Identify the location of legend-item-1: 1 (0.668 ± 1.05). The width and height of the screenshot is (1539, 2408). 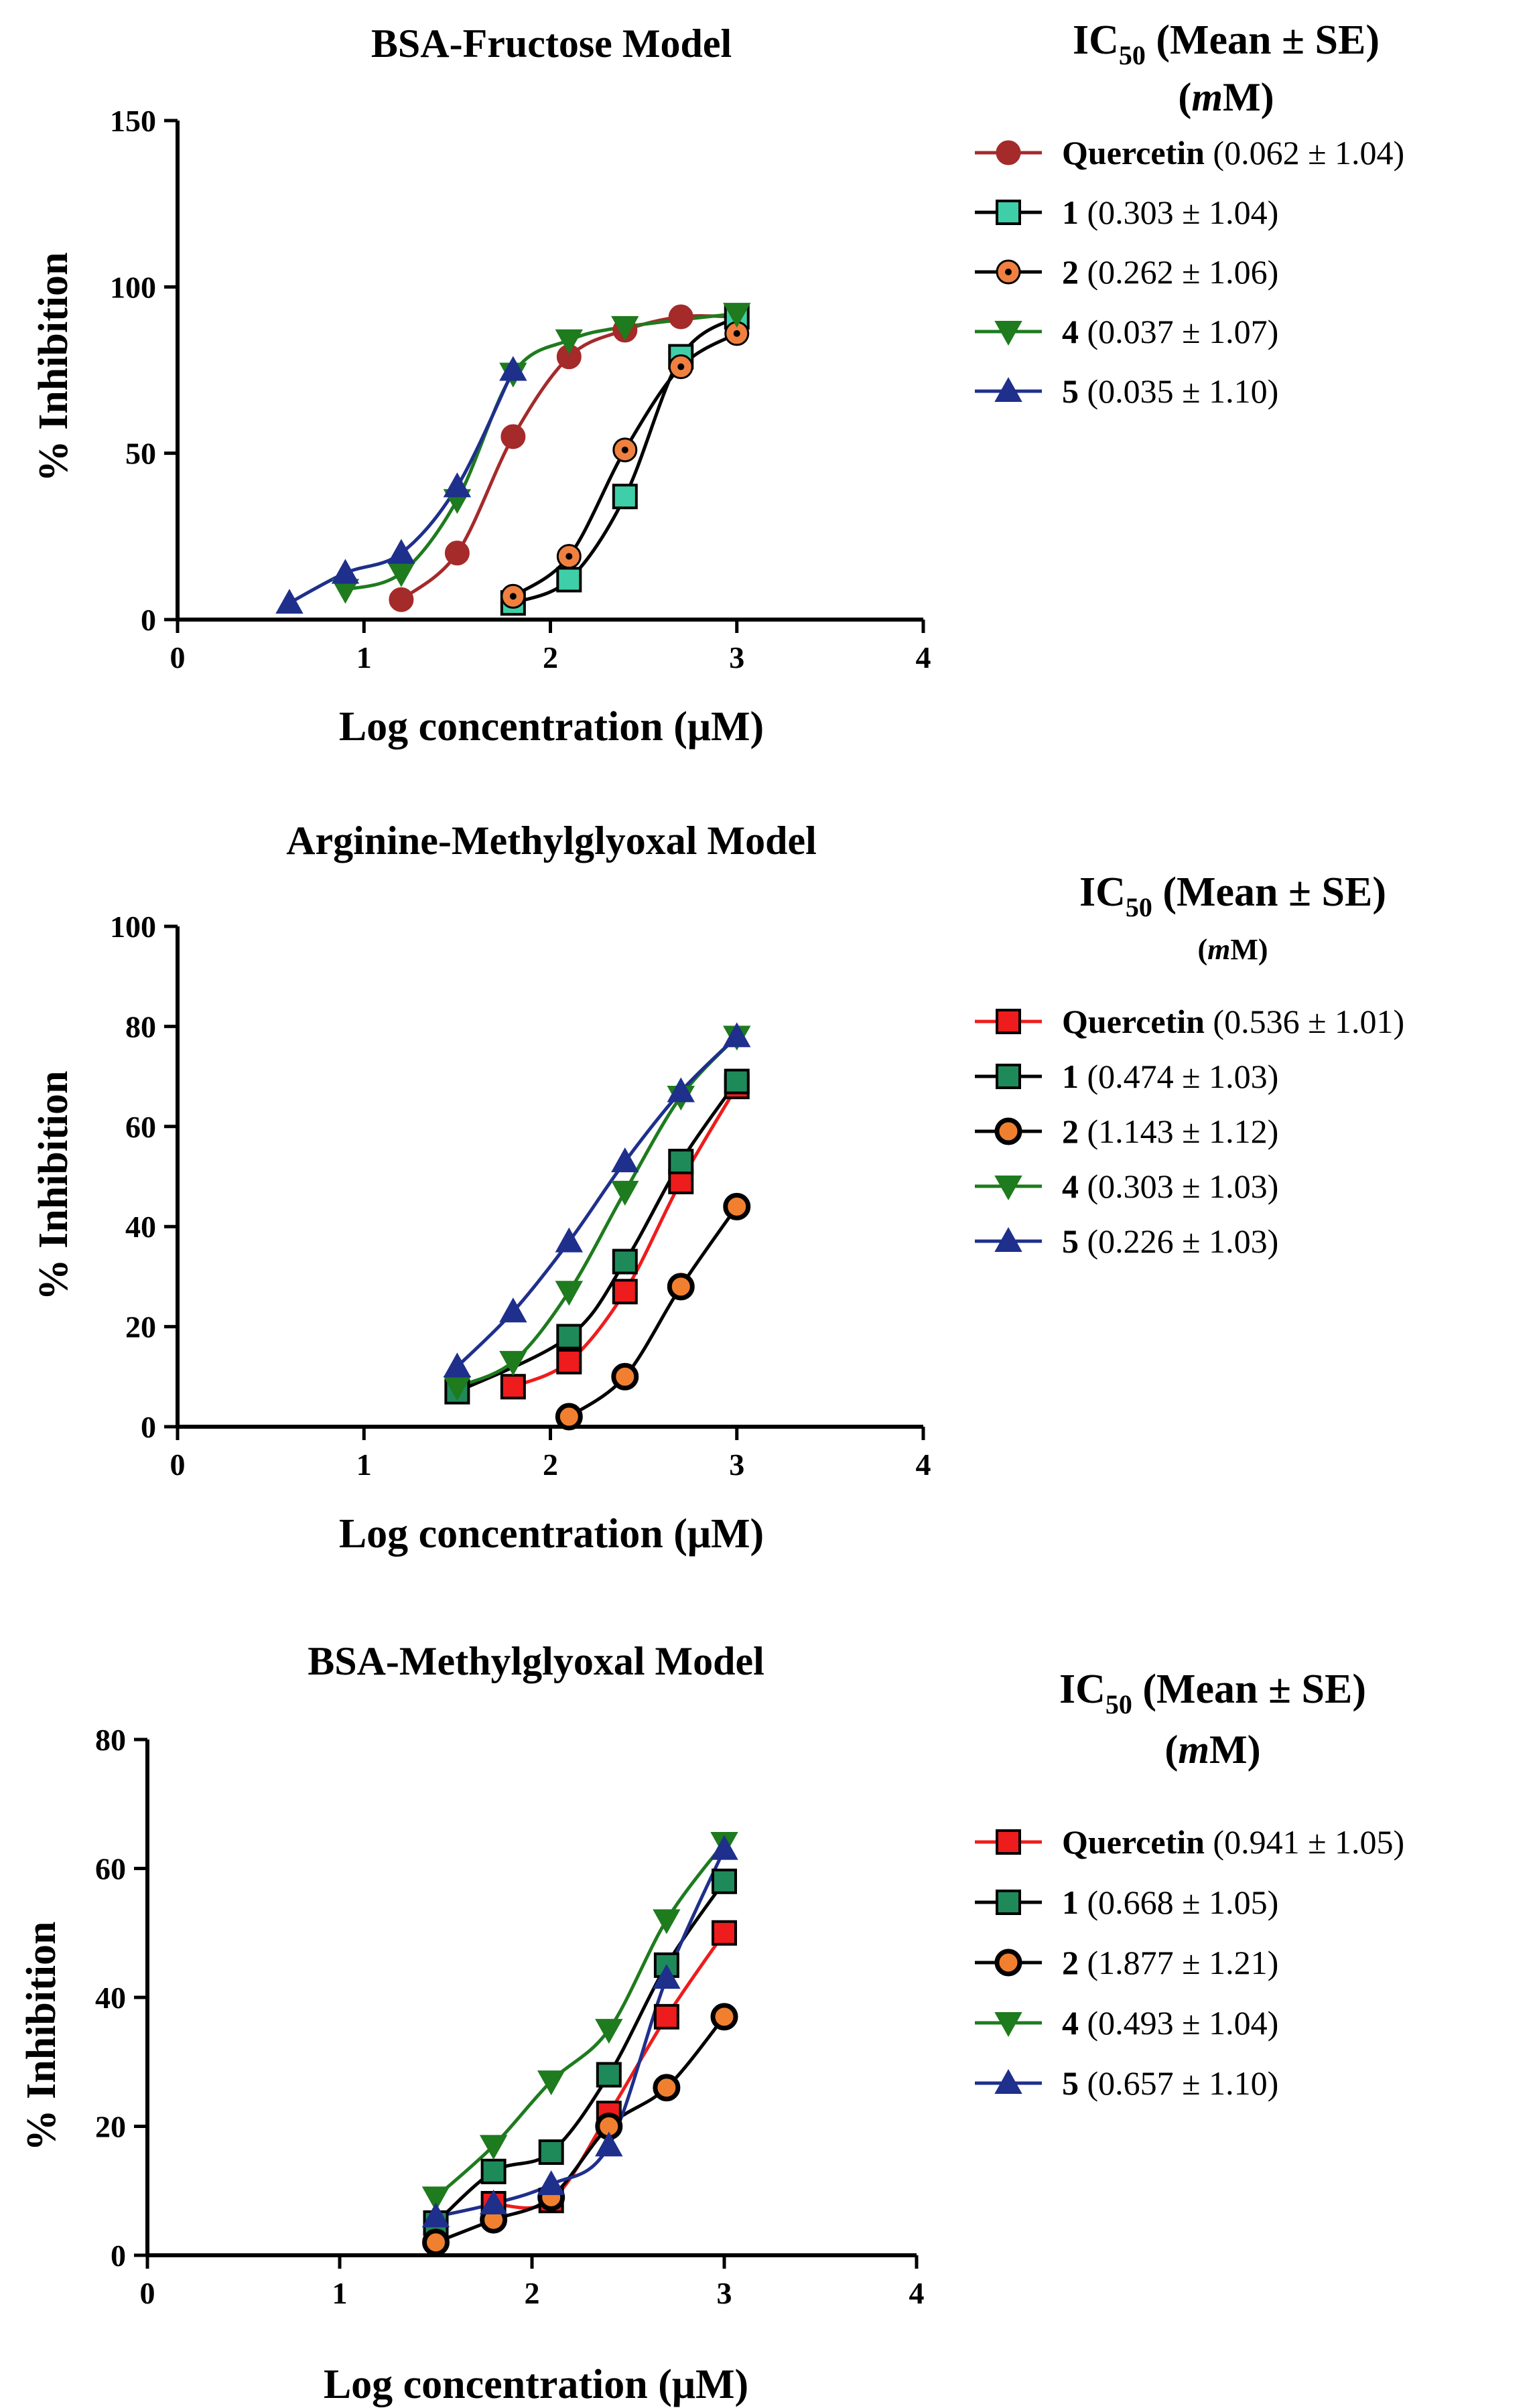
(1127, 1902).